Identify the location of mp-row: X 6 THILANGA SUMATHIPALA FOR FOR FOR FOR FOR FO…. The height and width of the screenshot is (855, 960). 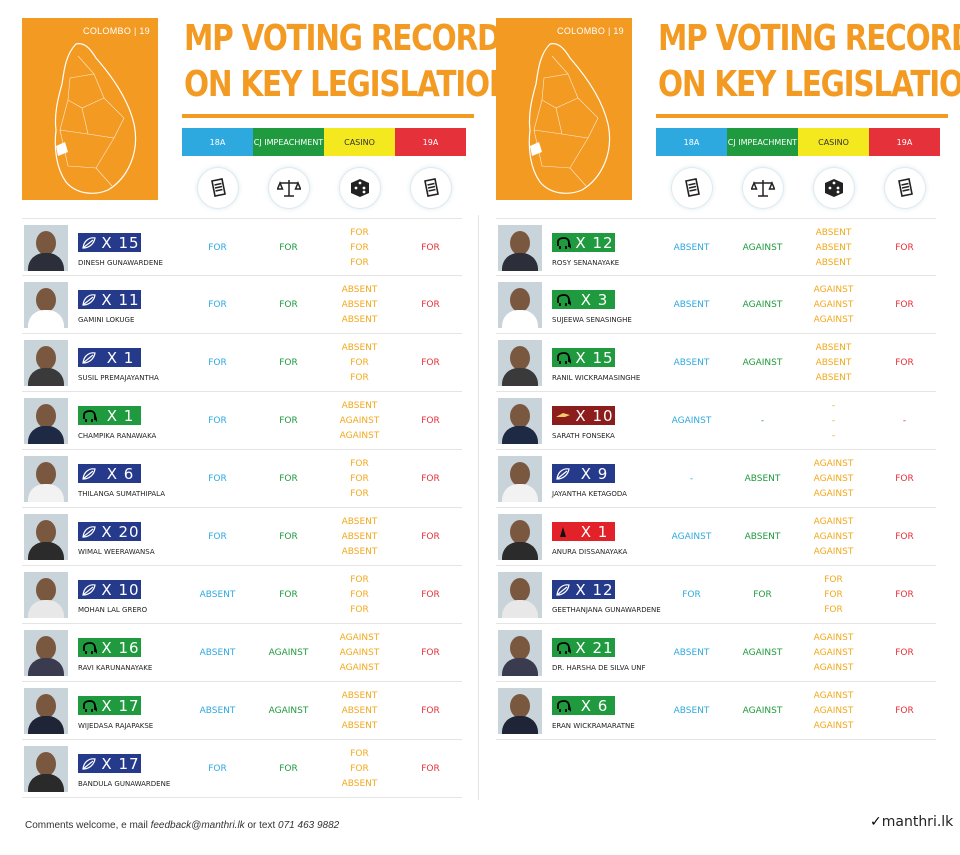
(242, 479).